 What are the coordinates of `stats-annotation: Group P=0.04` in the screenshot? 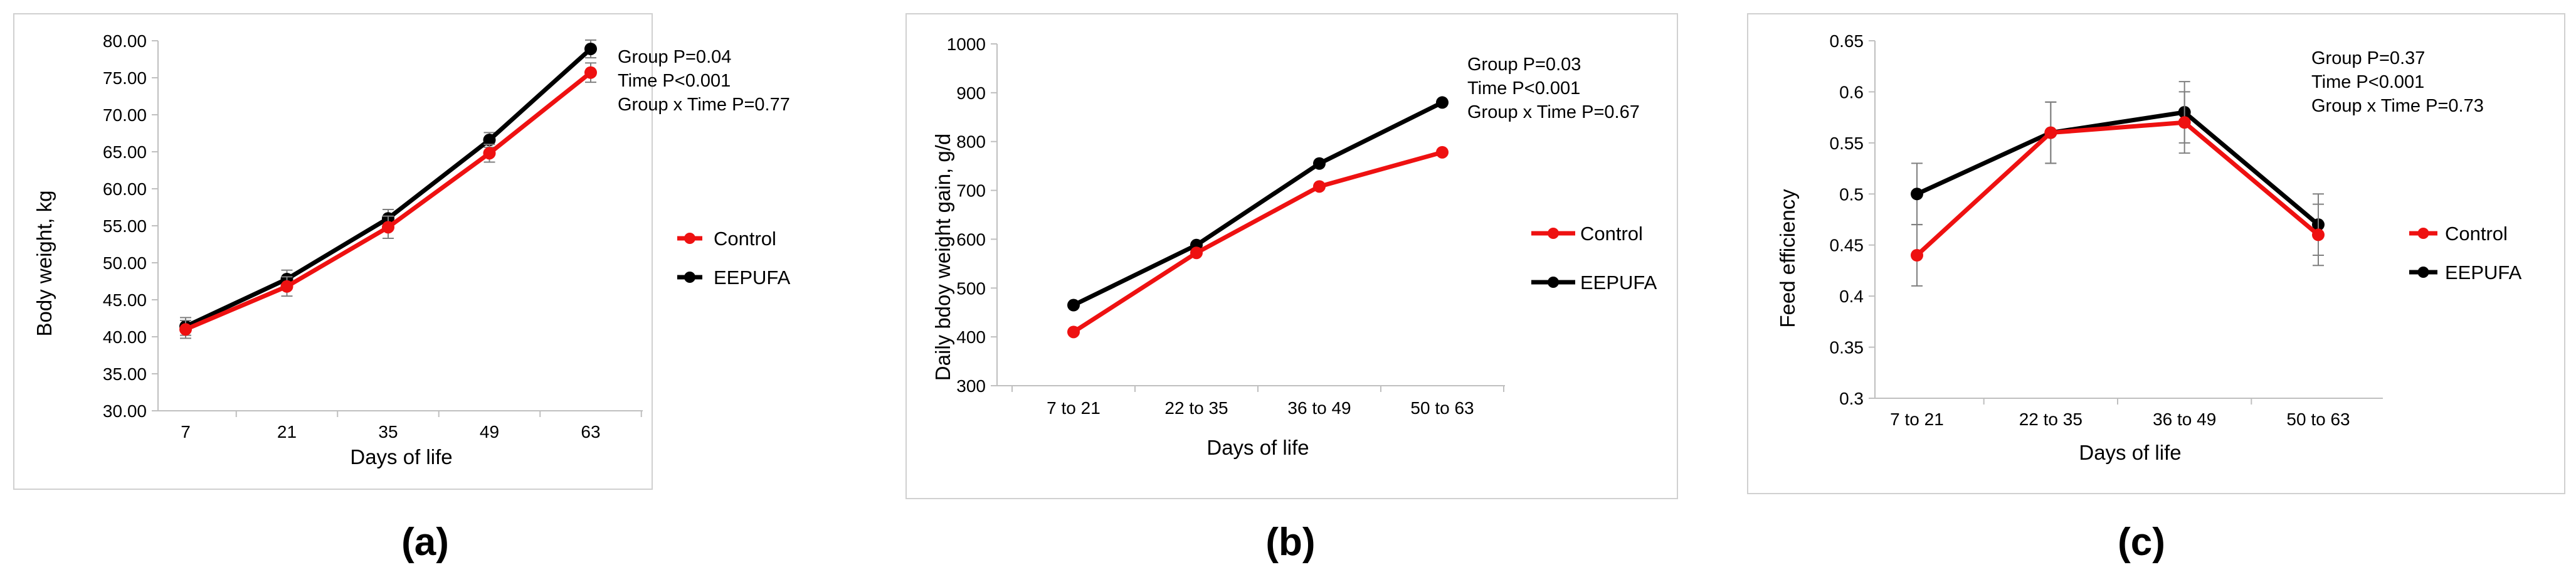 It's located at (674, 57).